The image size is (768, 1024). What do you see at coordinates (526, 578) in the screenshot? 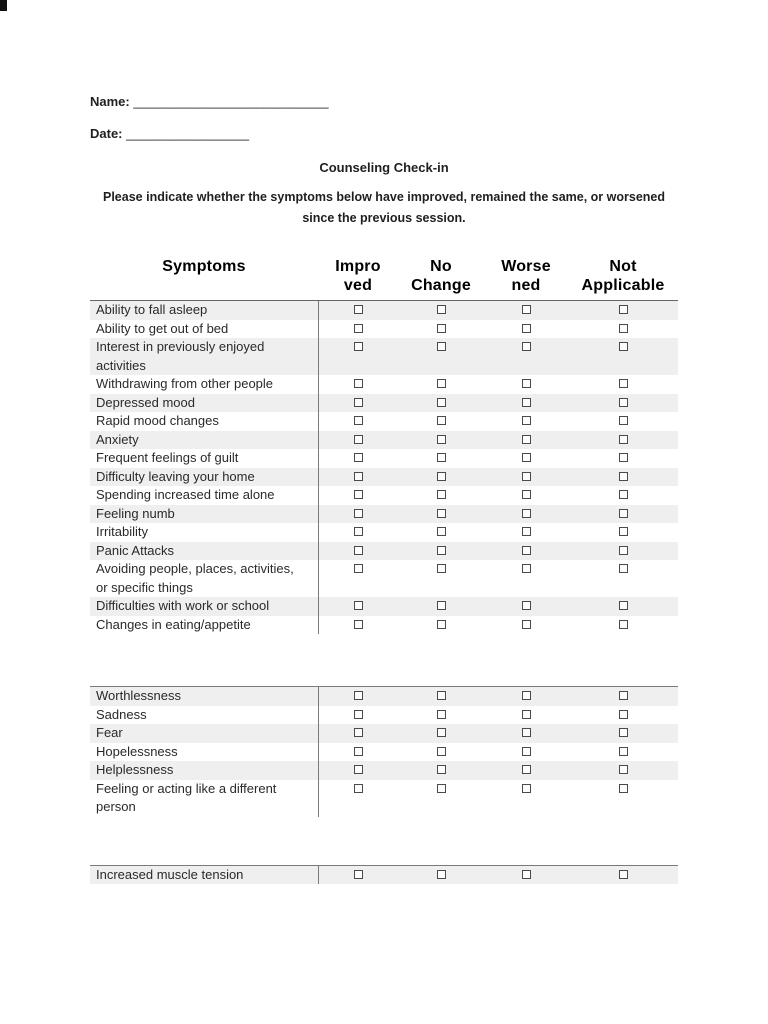
I see `option-cell-worsened` at bounding box center [526, 578].